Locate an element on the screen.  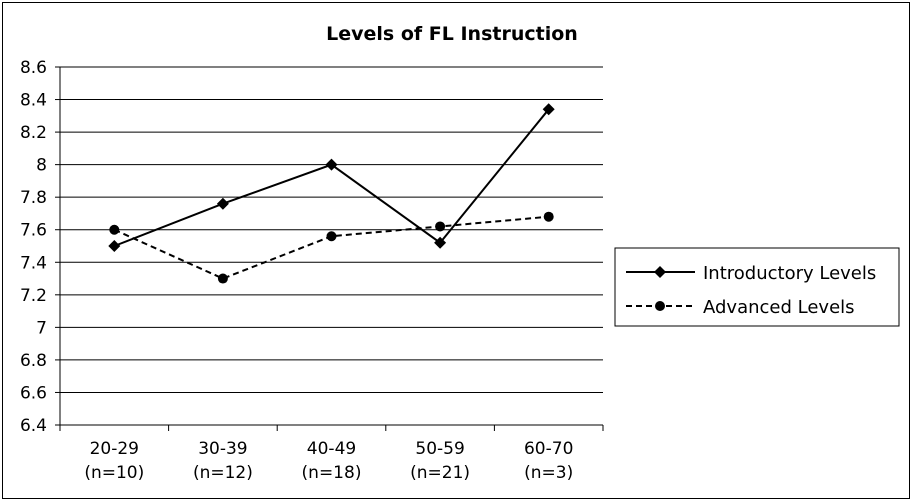
y-tick-label: 7.6 is located at coordinates (33, 231).